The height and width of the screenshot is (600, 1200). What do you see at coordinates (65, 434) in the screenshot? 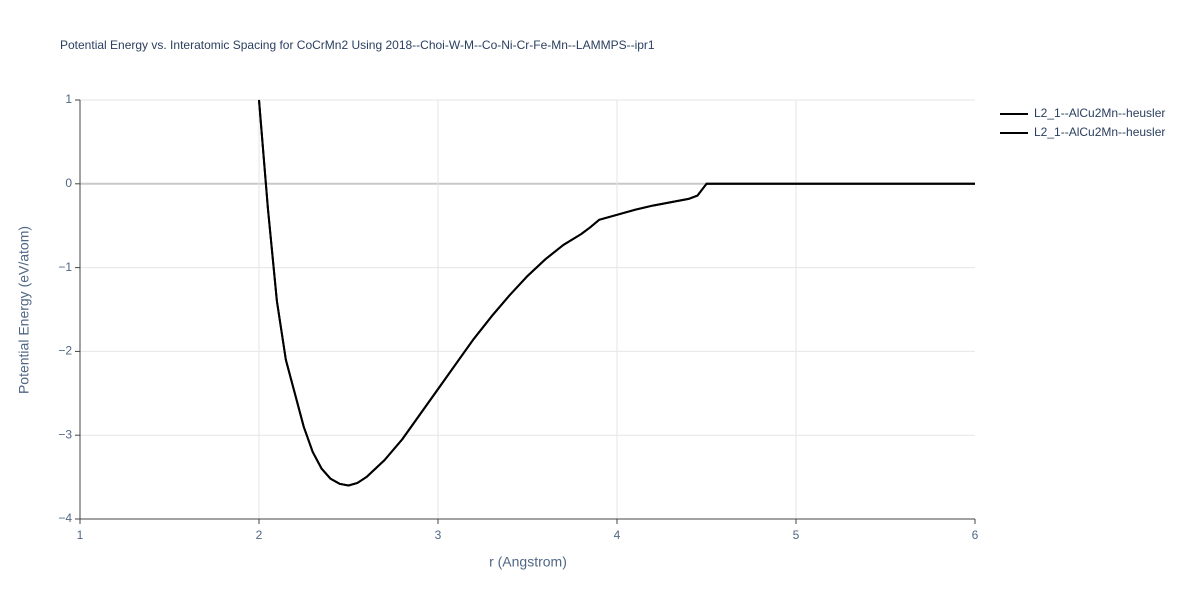
I see `y-tick-label: −3` at bounding box center [65, 434].